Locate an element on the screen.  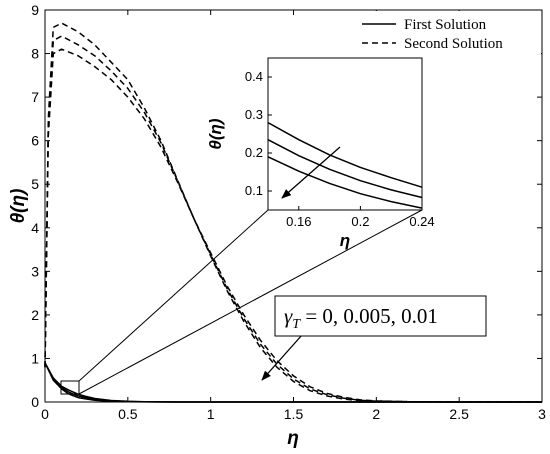
legend-label-first: First Solution is located at coordinates (445, 25).